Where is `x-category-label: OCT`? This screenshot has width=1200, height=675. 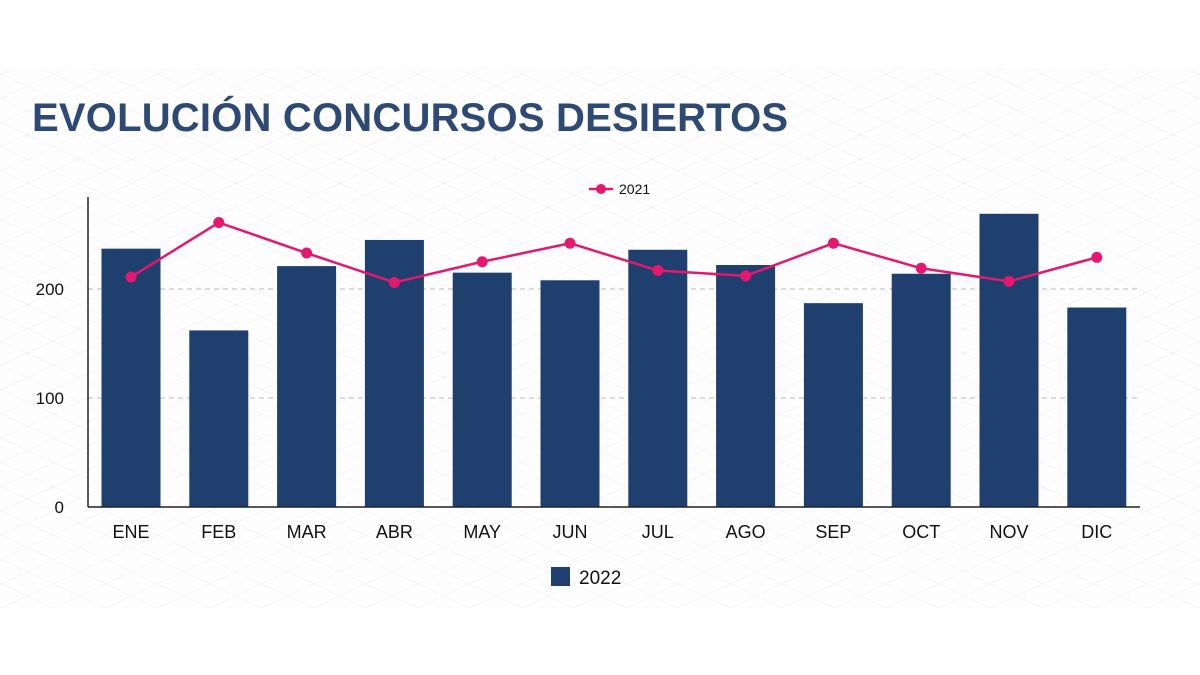
x-category-label: OCT is located at coordinates (921, 532).